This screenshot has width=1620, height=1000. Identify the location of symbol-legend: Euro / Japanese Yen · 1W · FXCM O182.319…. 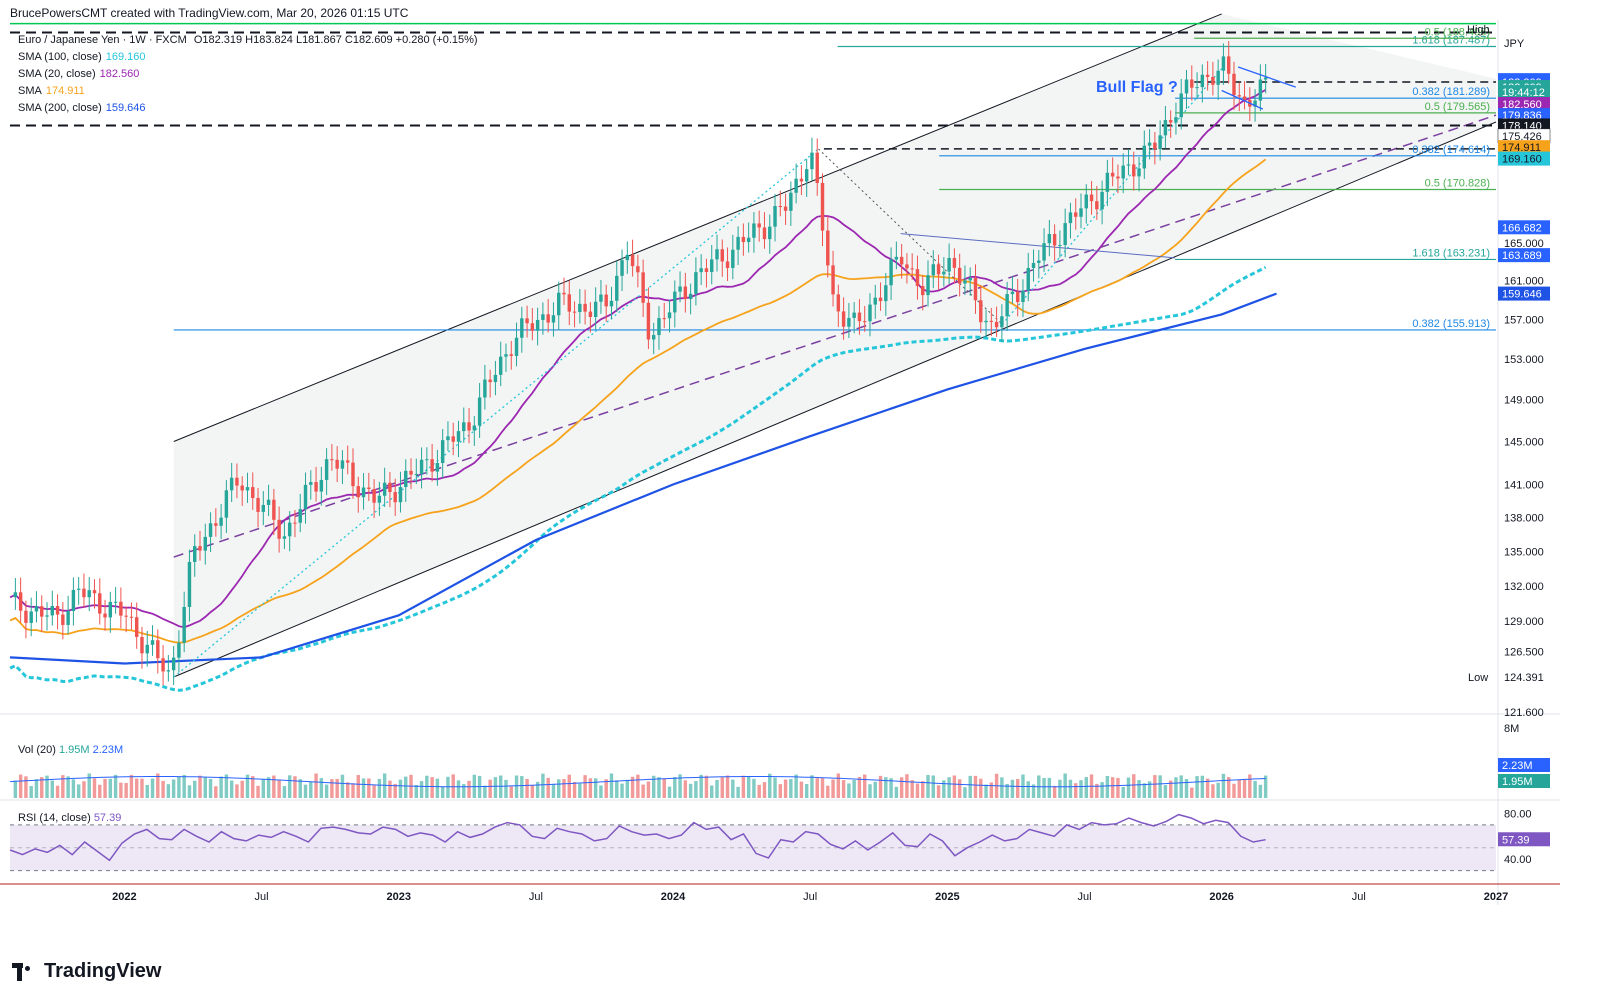
(248, 40).